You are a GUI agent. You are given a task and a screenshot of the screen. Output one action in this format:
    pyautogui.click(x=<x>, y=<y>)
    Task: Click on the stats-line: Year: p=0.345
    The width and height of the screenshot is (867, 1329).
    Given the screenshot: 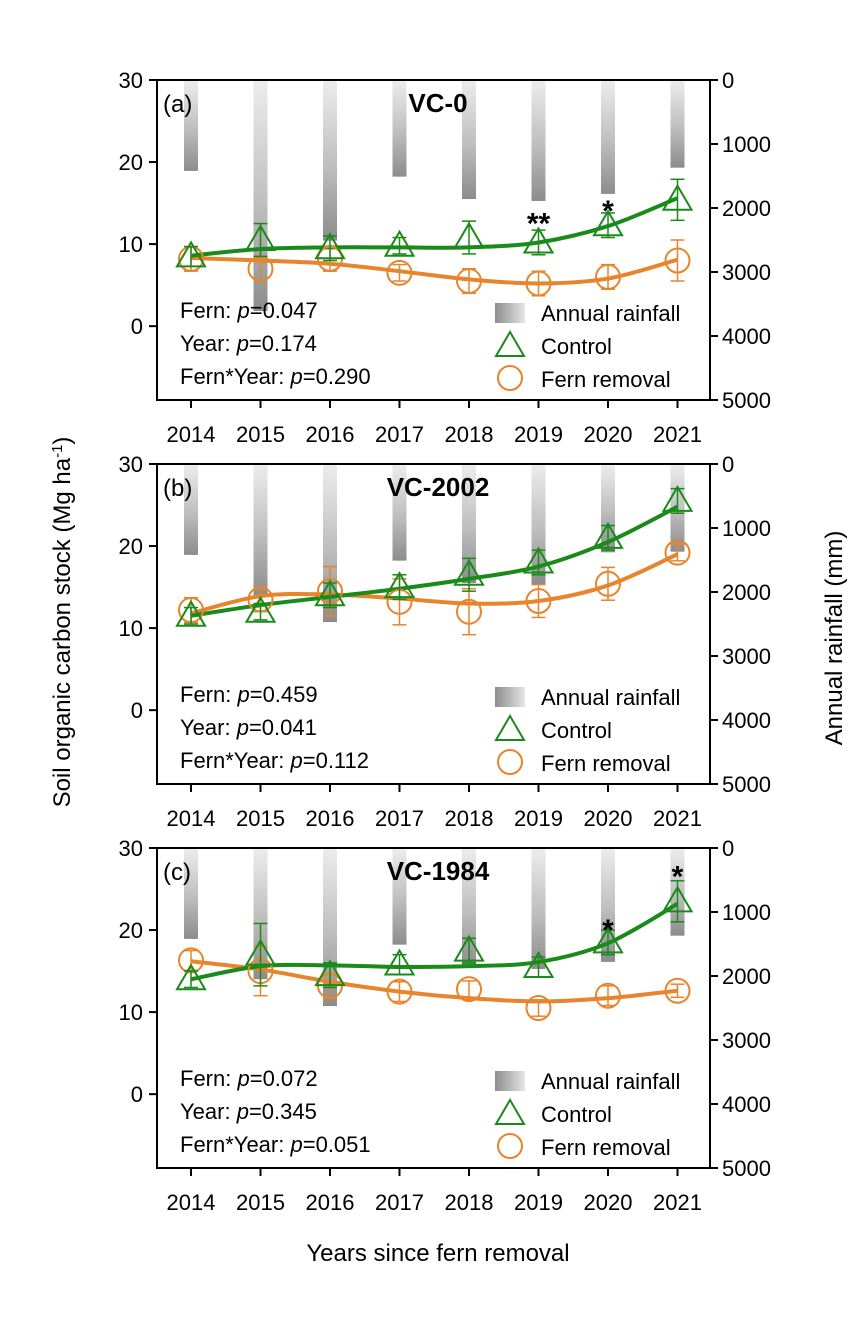 What is the action you would take?
    pyautogui.click(x=248, y=1111)
    